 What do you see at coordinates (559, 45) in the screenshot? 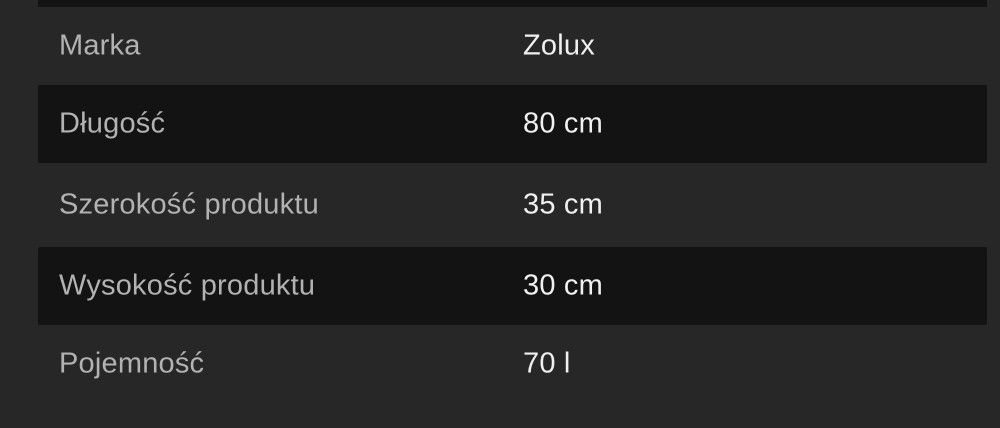
I see `spec-value: Zolux` at bounding box center [559, 45].